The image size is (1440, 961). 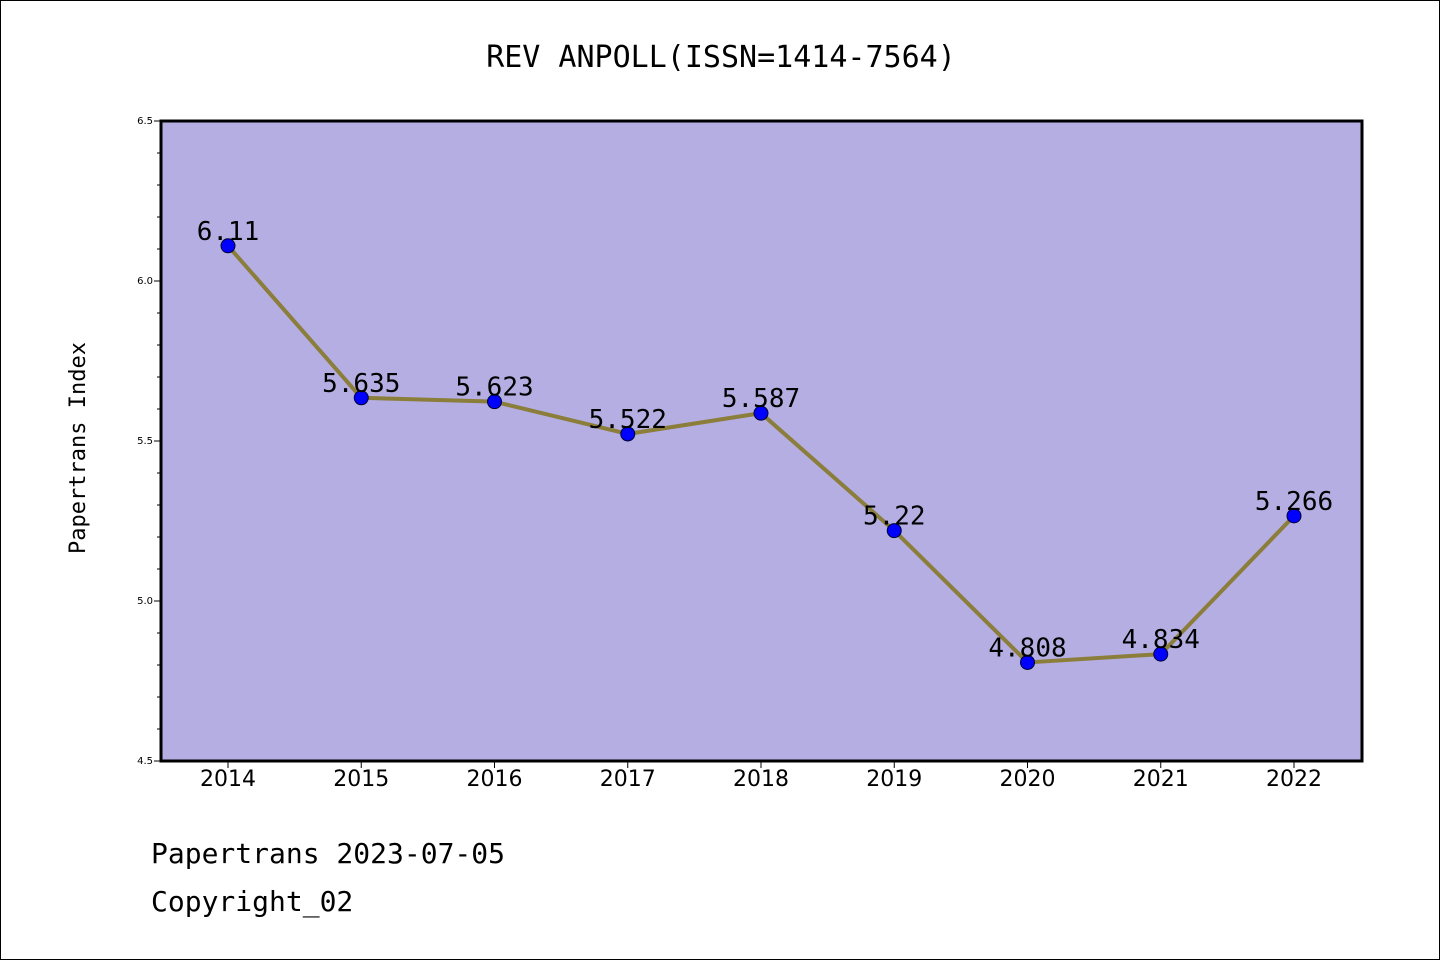 What do you see at coordinates (1161, 640) in the screenshot?
I see `data-point-label: 4.834` at bounding box center [1161, 640].